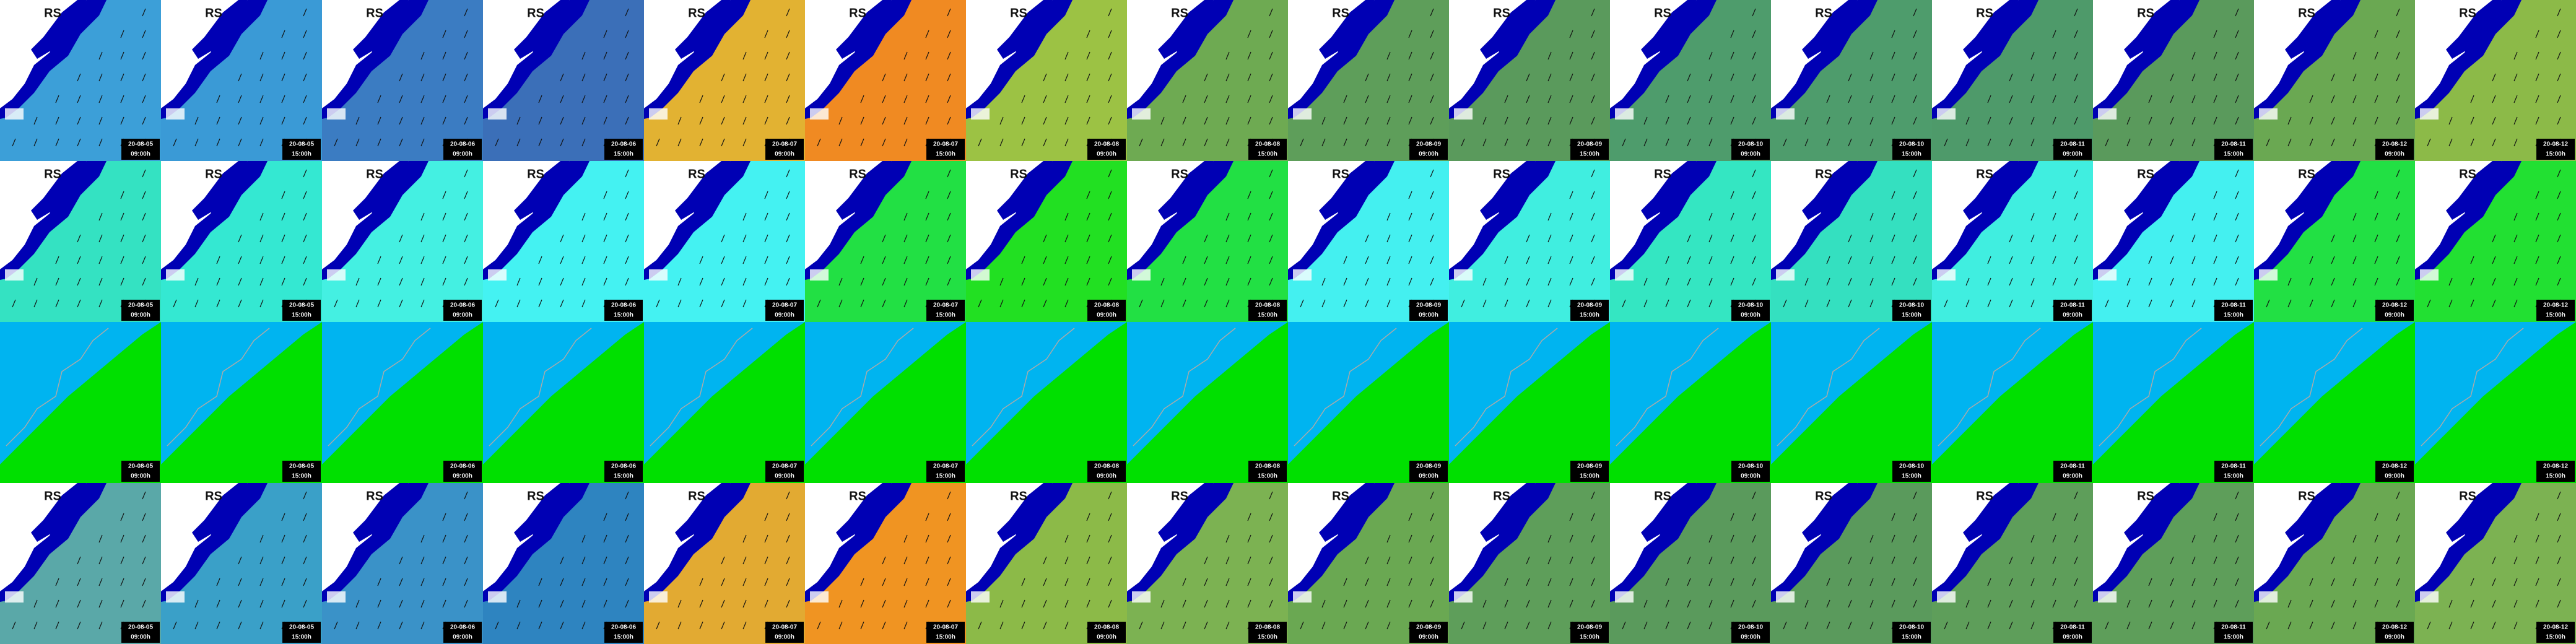  Describe the element at coordinates (1267, 466) in the screenshot. I see `date-stamp: 20-08-08` at that location.